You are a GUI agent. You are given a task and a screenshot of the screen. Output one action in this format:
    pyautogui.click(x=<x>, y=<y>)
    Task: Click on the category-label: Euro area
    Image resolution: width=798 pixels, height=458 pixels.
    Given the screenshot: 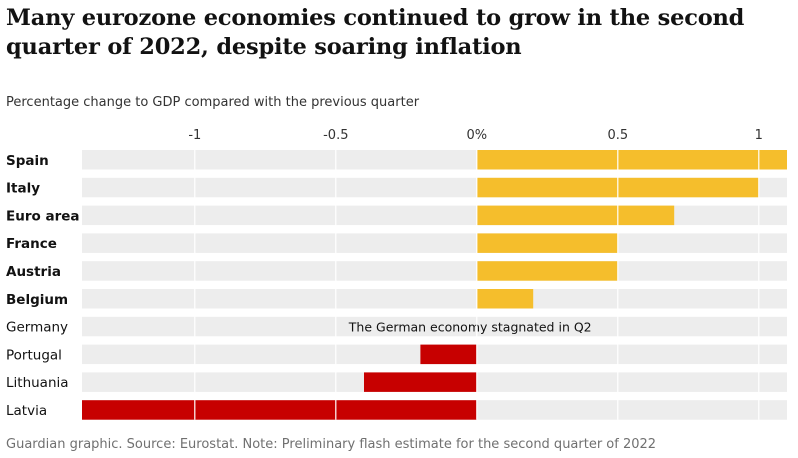 What is the action you would take?
    pyautogui.click(x=43, y=216)
    